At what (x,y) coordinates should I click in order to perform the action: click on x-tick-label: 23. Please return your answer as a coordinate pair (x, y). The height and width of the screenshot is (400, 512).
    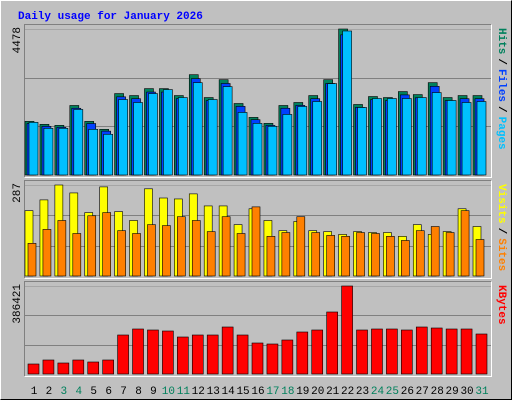
    Looking at the image, I should click on (362, 392).